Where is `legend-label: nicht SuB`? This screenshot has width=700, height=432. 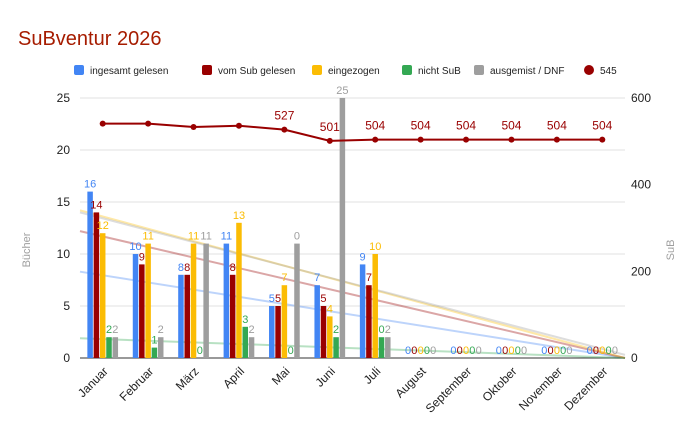 legend-label: nicht SuB is located at coordinates (439, 71).